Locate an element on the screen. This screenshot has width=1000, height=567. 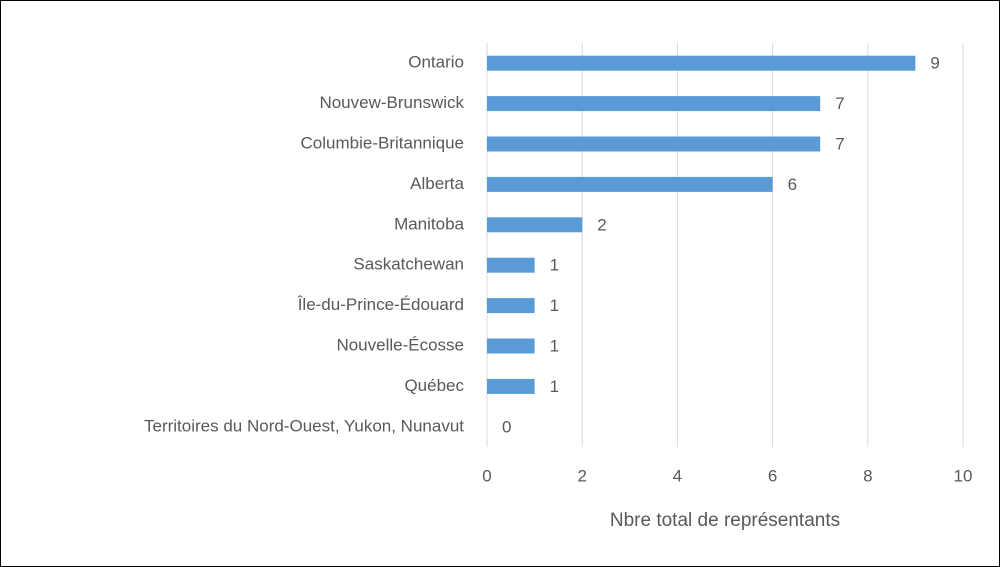
data-label: 0 is located at coordinates (506, 426).